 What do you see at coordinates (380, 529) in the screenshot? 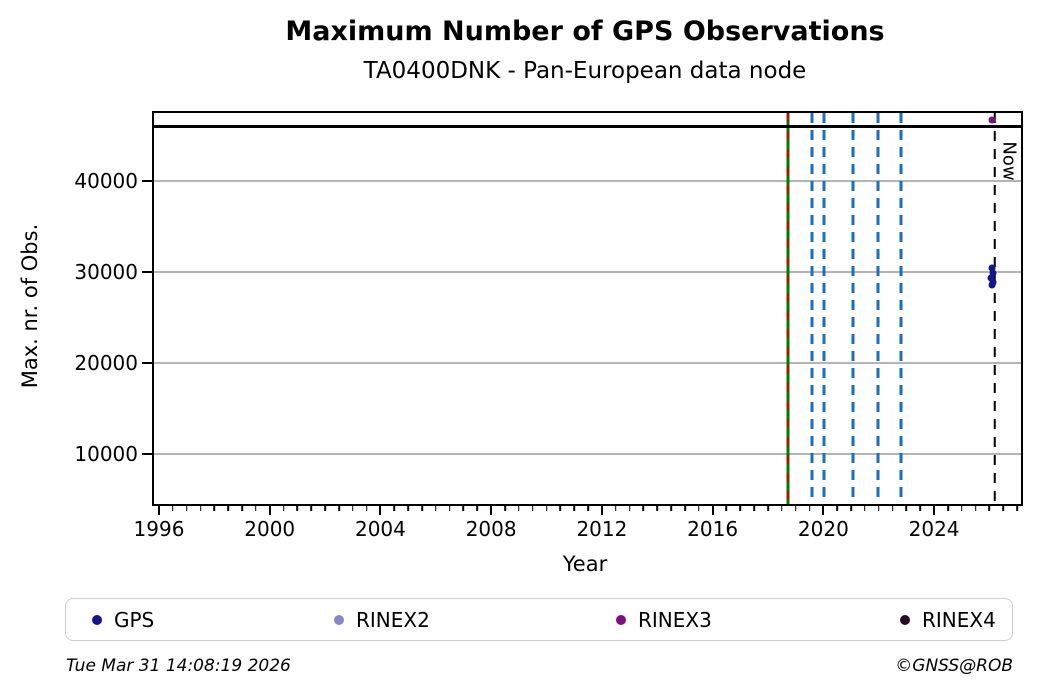
I see `x-tick-label: 2004` at bounding box center [380, 529].